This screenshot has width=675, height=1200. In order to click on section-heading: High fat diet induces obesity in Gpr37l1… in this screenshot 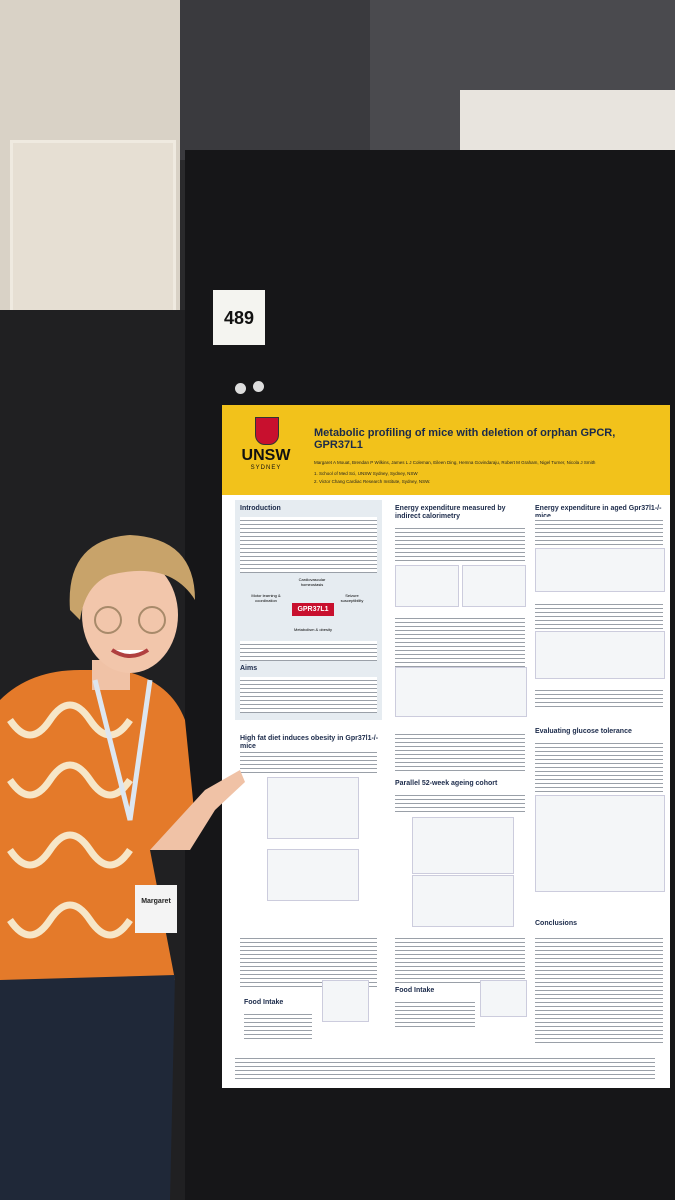, I will do `click(309, 742)`.